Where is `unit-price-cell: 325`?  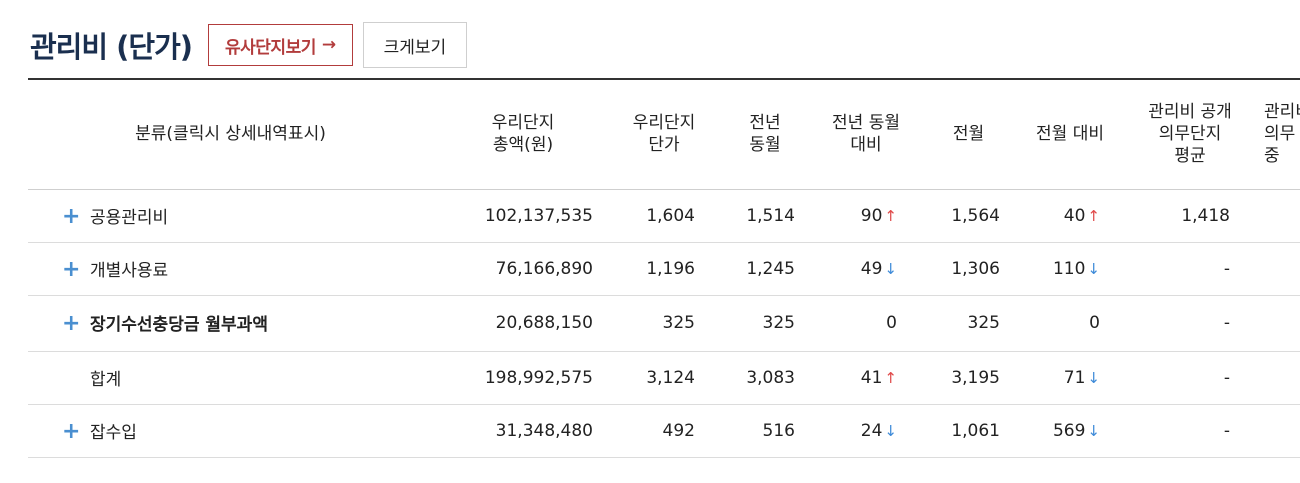
unit-price-cell: 325 is located at coordinates (664, 323).